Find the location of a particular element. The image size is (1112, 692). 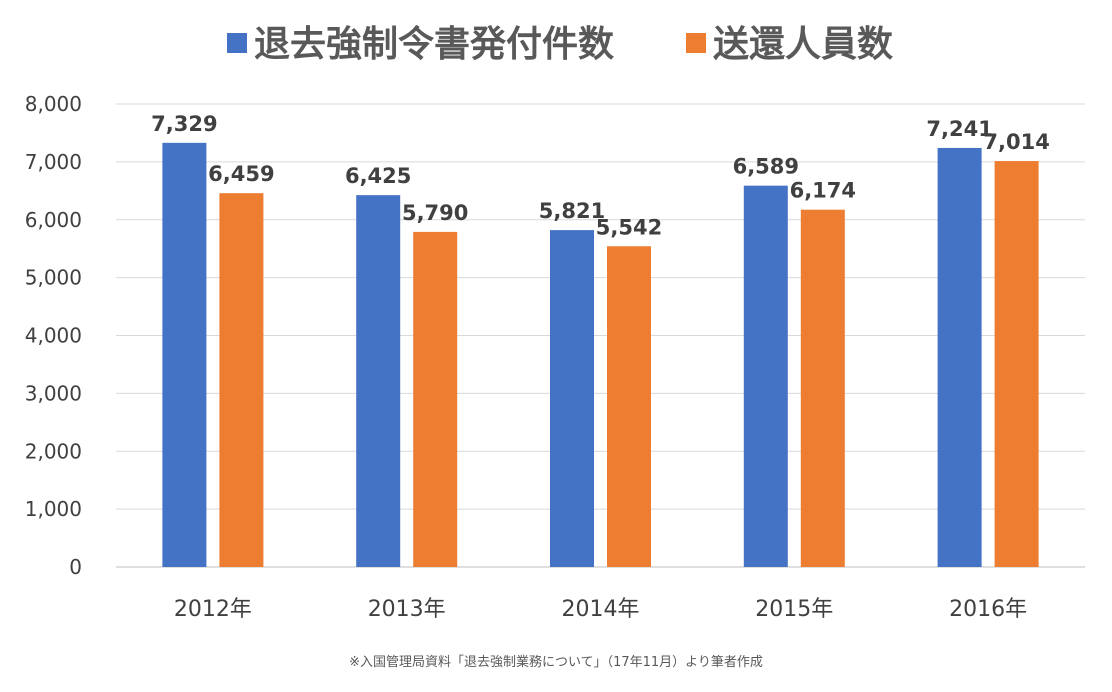

legend-label-series-1: 退去強制令書発付件数 is located at coordinates (434, 44).